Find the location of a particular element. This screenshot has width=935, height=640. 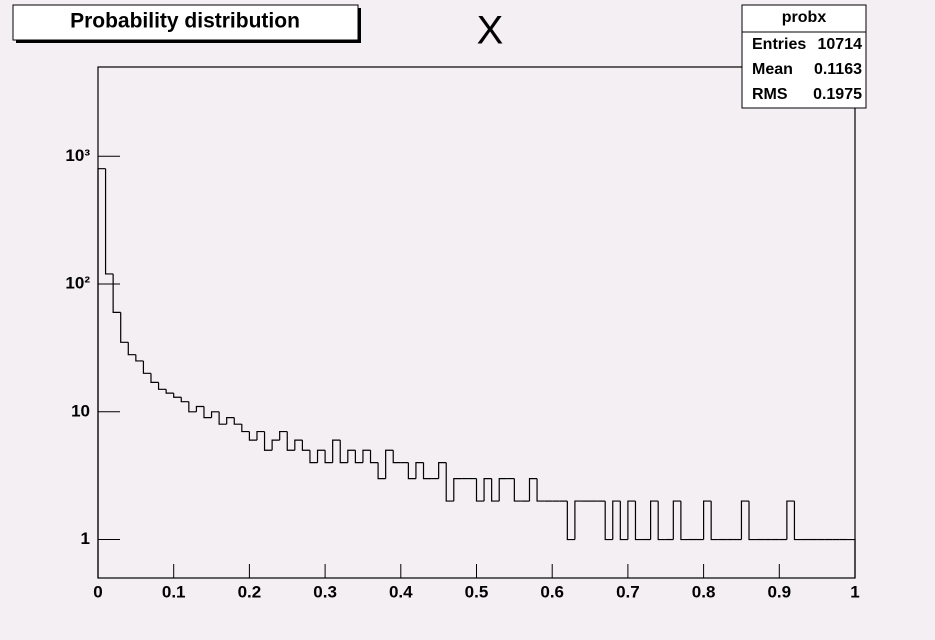

chart-title: Probability distribution is located at coordinates (185, 21).